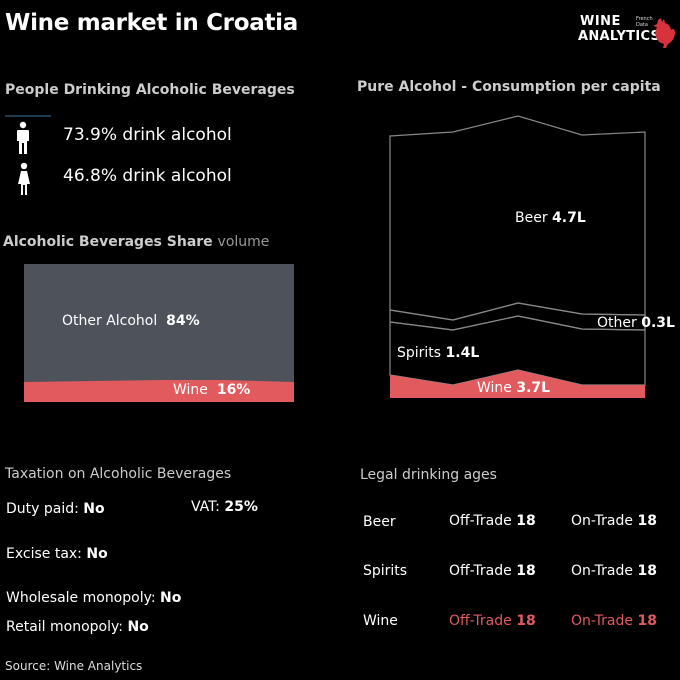  I want to click on other-name: Other, so click(617, 323).